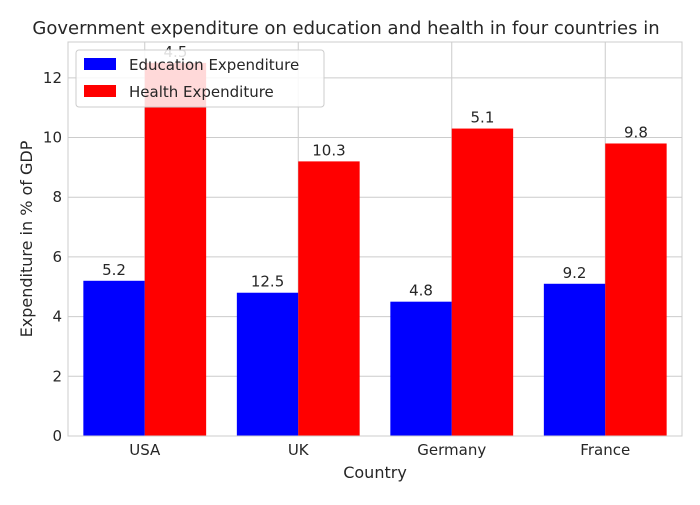 This screenshot has height=505, width=700. I want to click on legend-swatch-health, so click(100, 91).